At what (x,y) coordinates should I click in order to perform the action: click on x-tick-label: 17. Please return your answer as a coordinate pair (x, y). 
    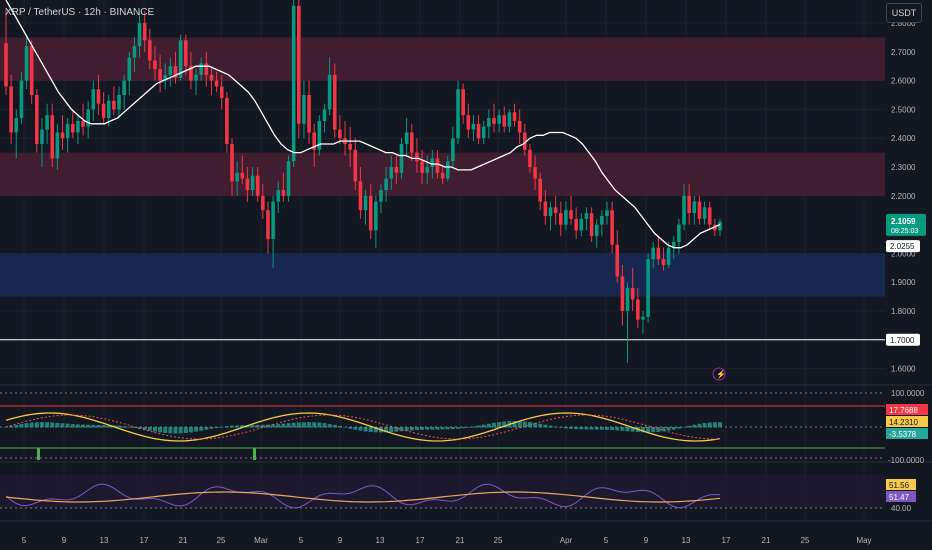
    Looking at the image, I should click on (726, 540).